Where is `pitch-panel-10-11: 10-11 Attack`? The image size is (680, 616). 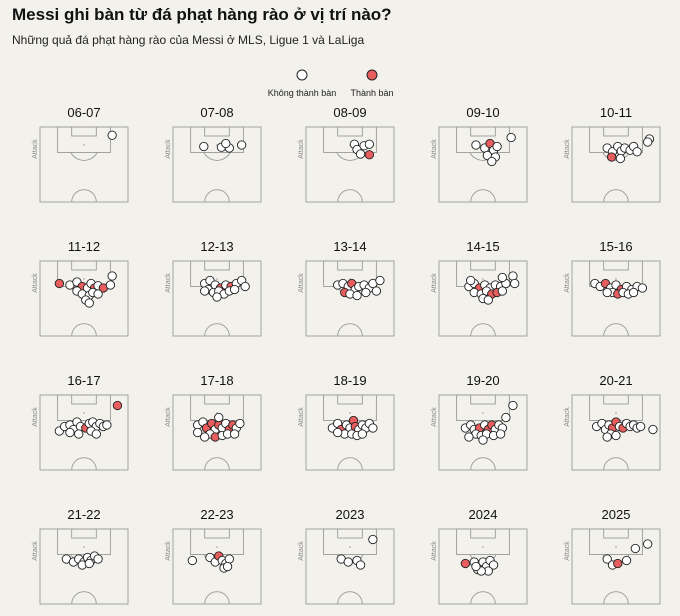
pitch-panel-10-11: 10-11 Attack is located at coordinates (612, 154).